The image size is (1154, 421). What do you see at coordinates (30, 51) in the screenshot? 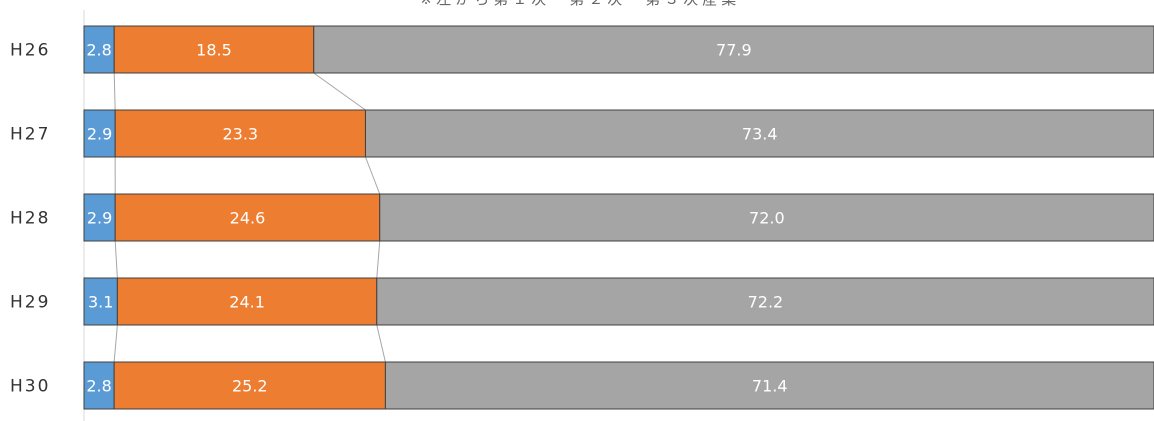
I see `category-label: H26` at bounding box center [30, 51].